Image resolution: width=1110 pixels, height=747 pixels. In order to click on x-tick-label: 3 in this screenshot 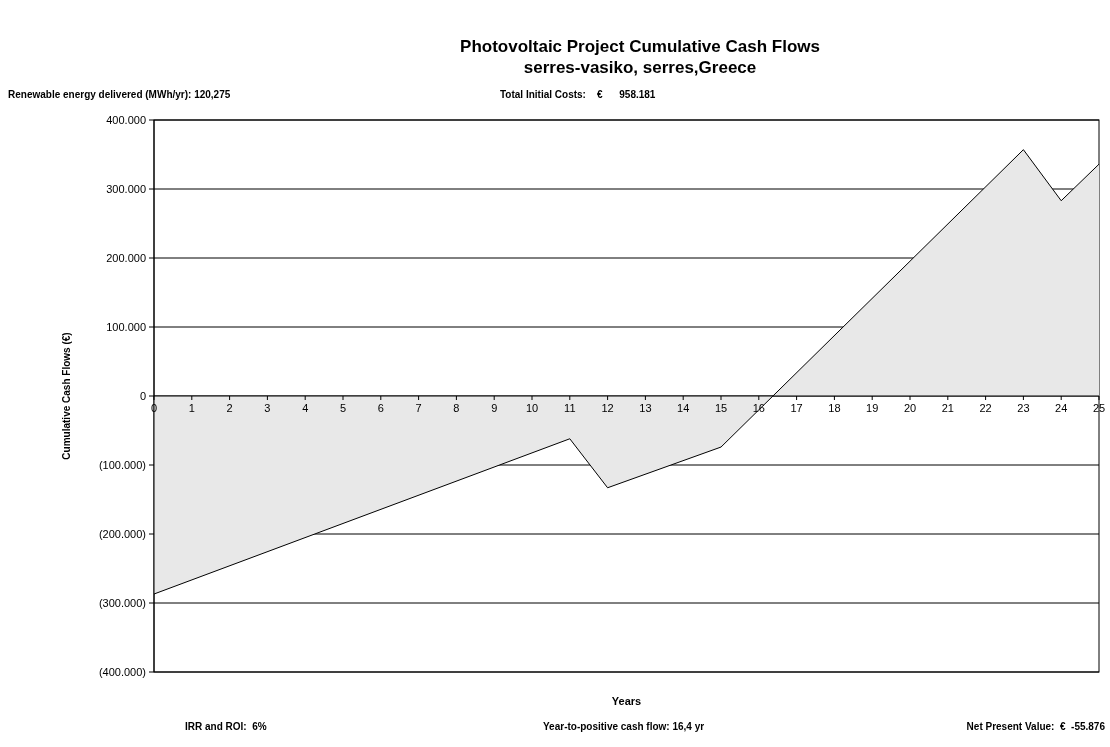, I will do `click(267, 408)`.